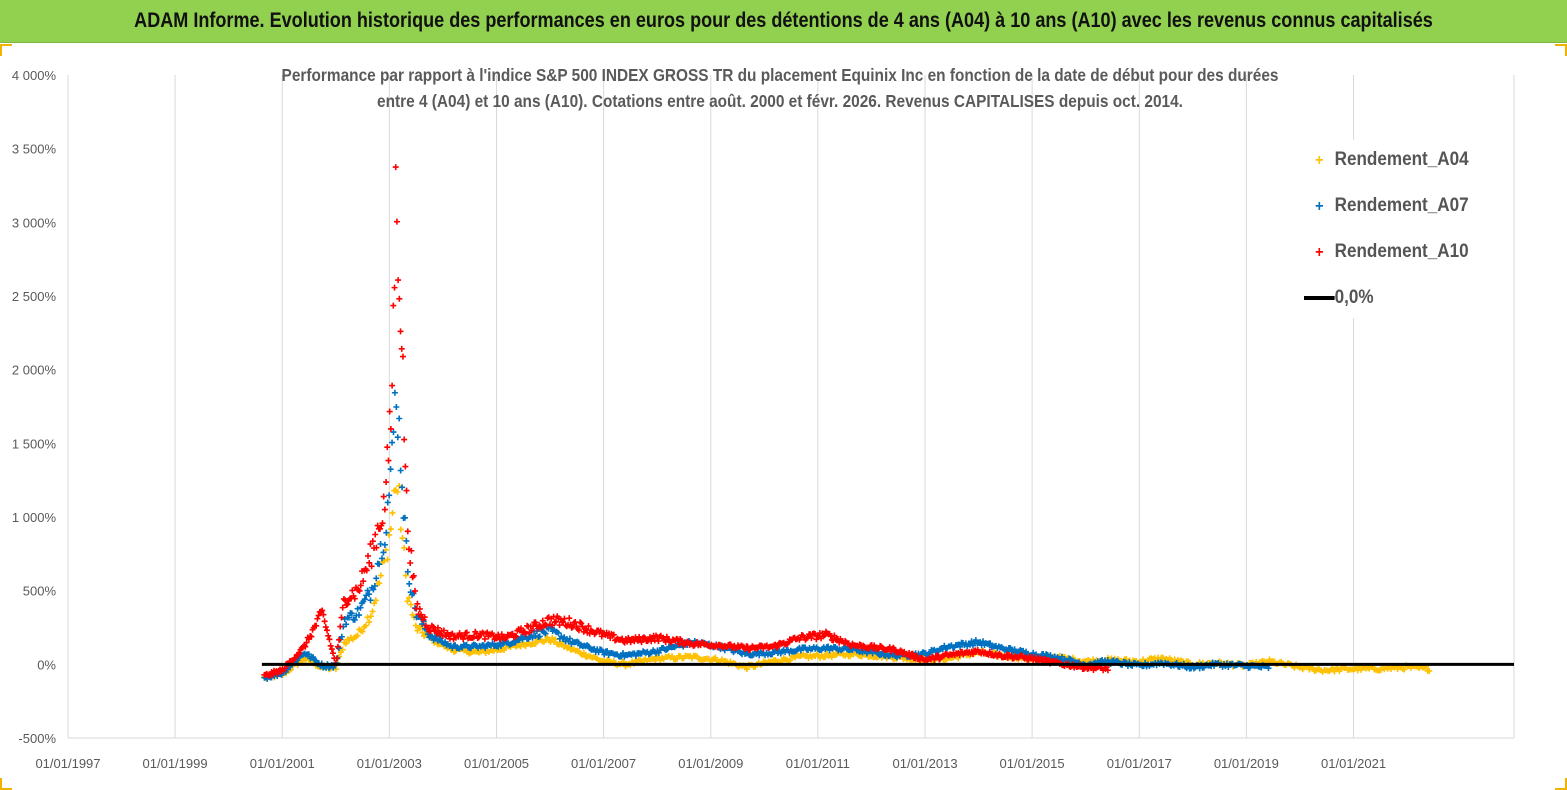 The height and width of the screenshot is (790, 1567). Describe the element at coordinates (40, 591) in the screenshot. I see `y-tick-label: 500%` at that location.